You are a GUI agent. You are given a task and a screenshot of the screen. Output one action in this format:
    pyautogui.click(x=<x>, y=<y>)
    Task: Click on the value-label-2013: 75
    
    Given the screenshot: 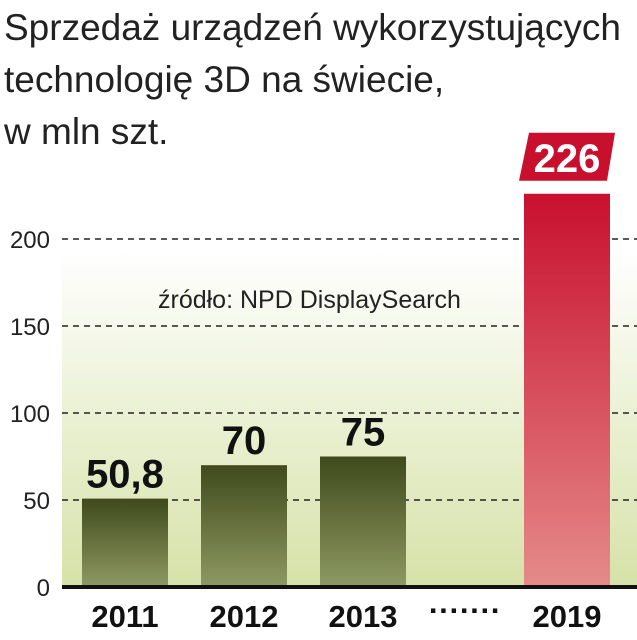 What is the action you would take?
    pyautogui.click(x=363, y=433)
    